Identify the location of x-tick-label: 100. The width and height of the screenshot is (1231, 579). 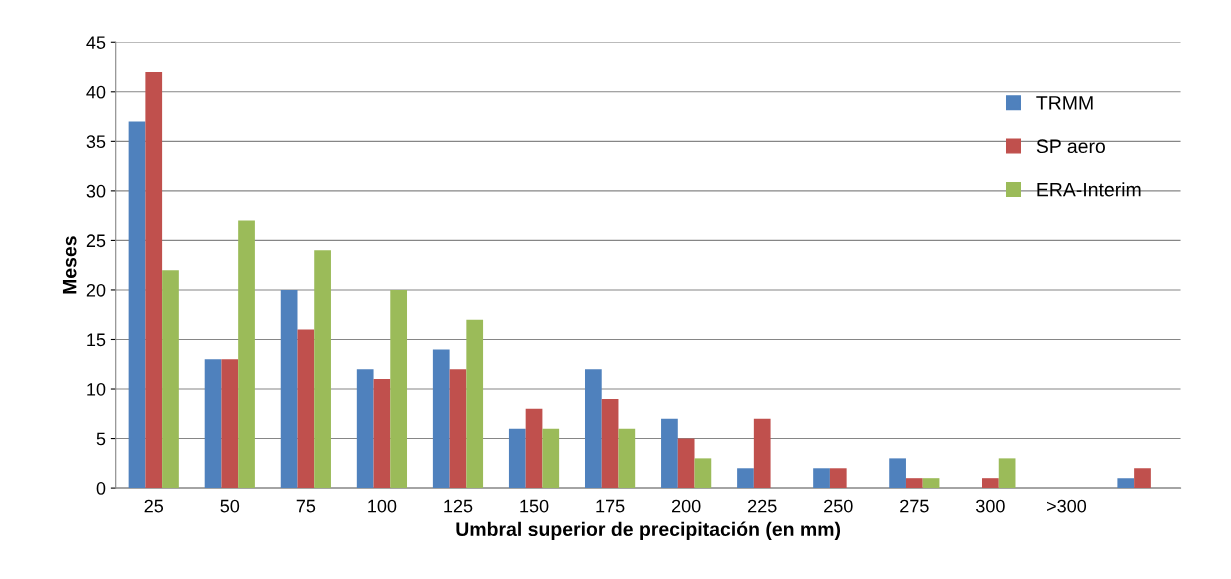
(382, 506).